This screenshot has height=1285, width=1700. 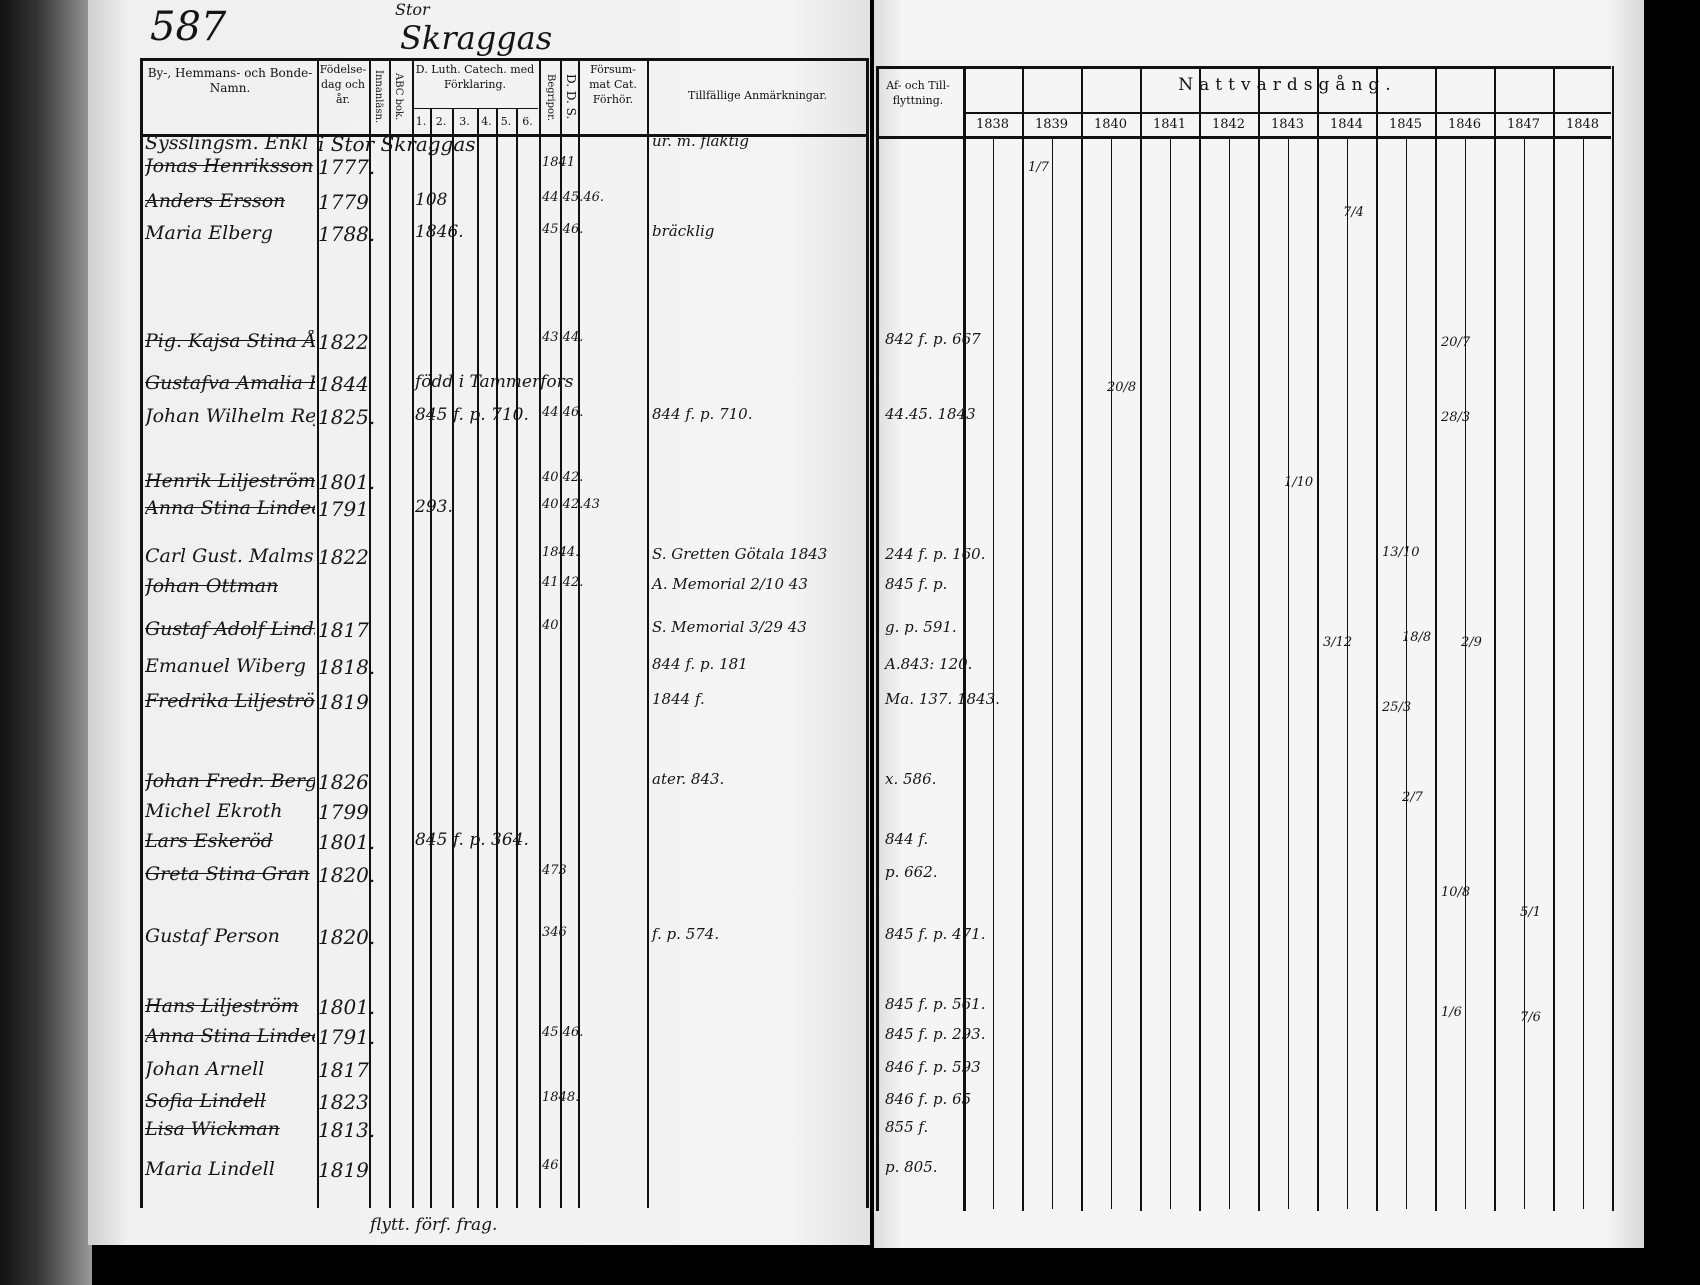 I want to click on entry-forsum: 1844., so click(x=561, y=552).